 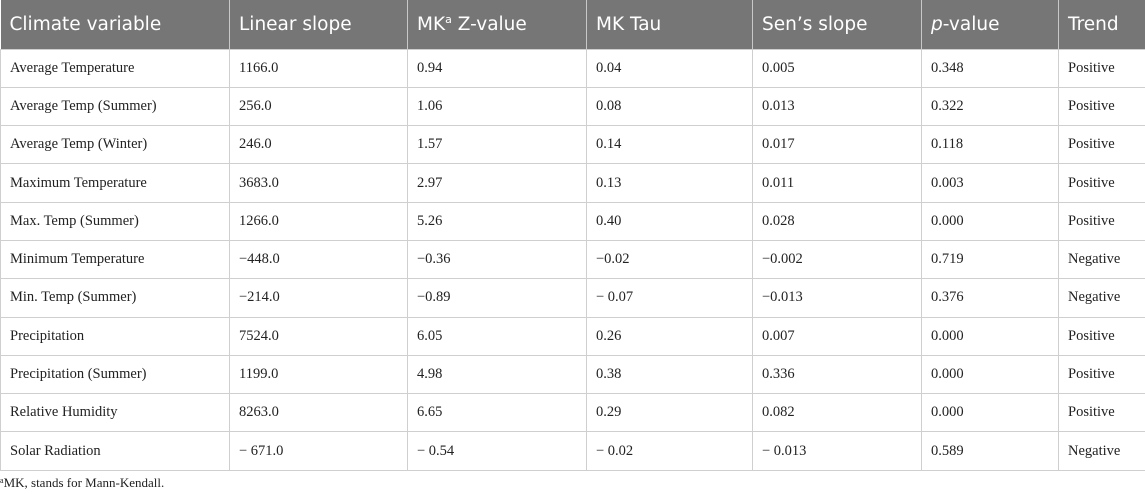 What do you see at coordinates (837, 221) in the screenshot?
I see `cell-sens-slope: 0.028` at bounding box center [837, 221].